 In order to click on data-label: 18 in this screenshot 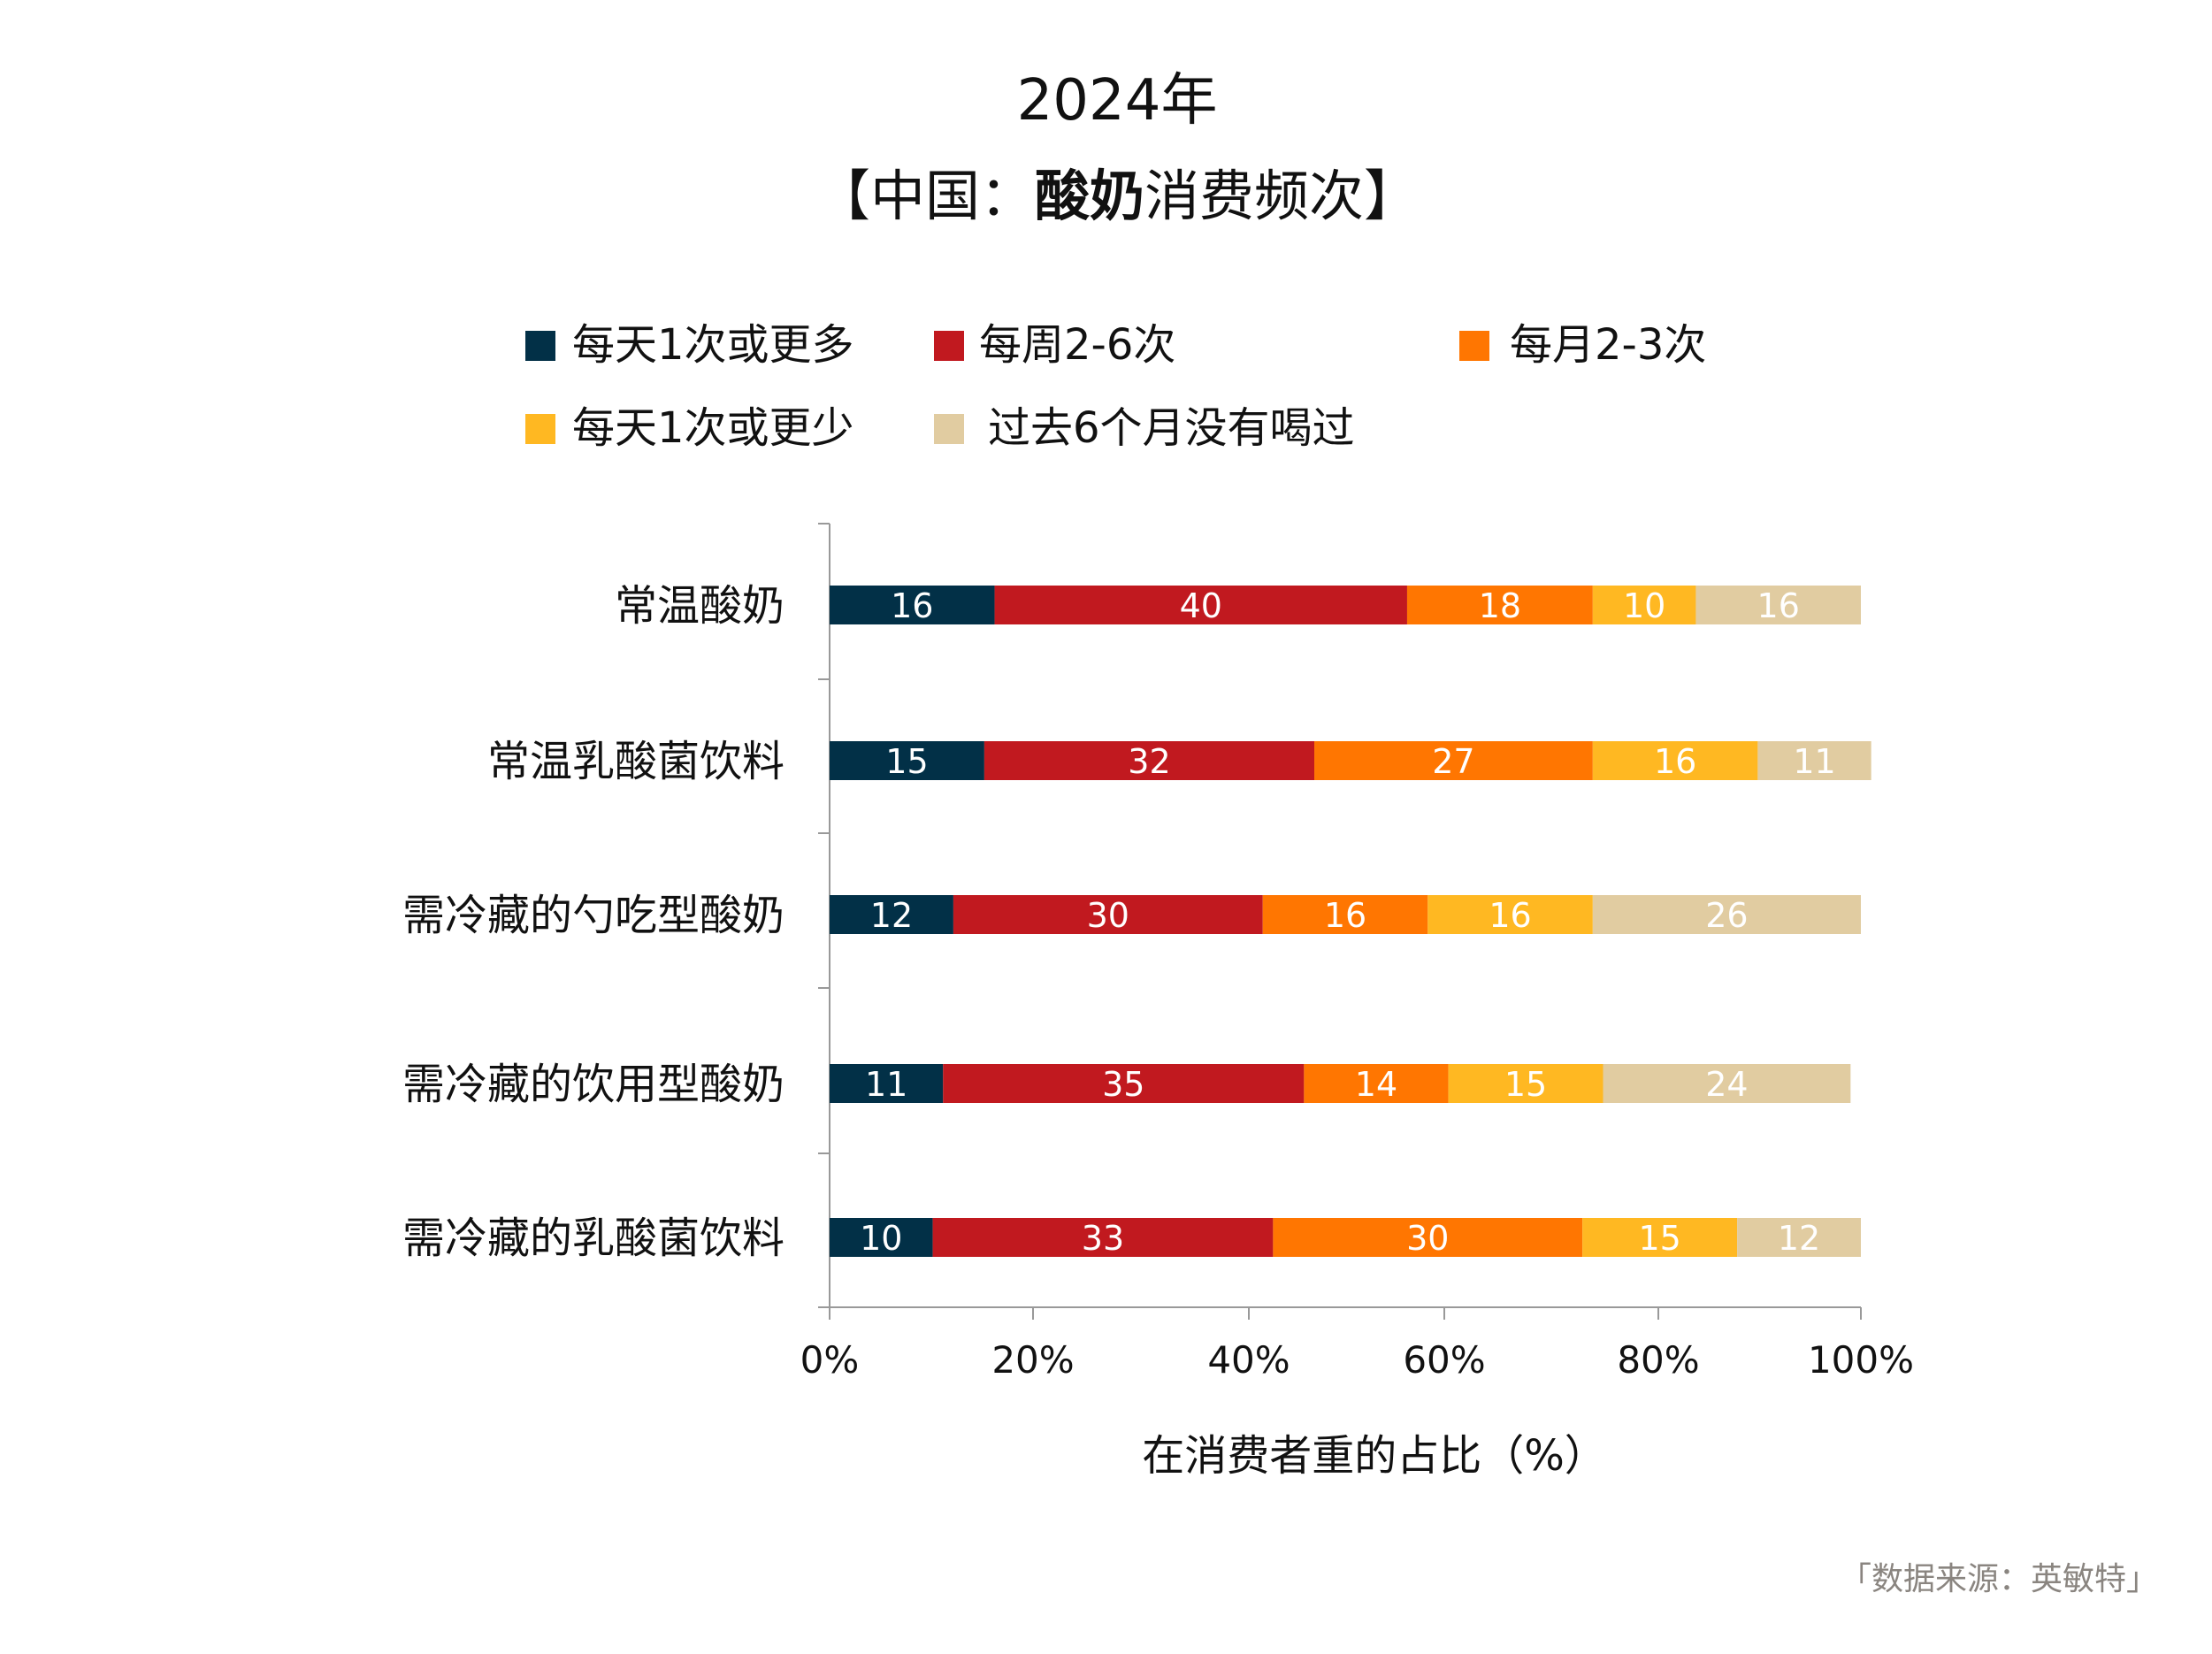, I will do `click(1500, 606)`.